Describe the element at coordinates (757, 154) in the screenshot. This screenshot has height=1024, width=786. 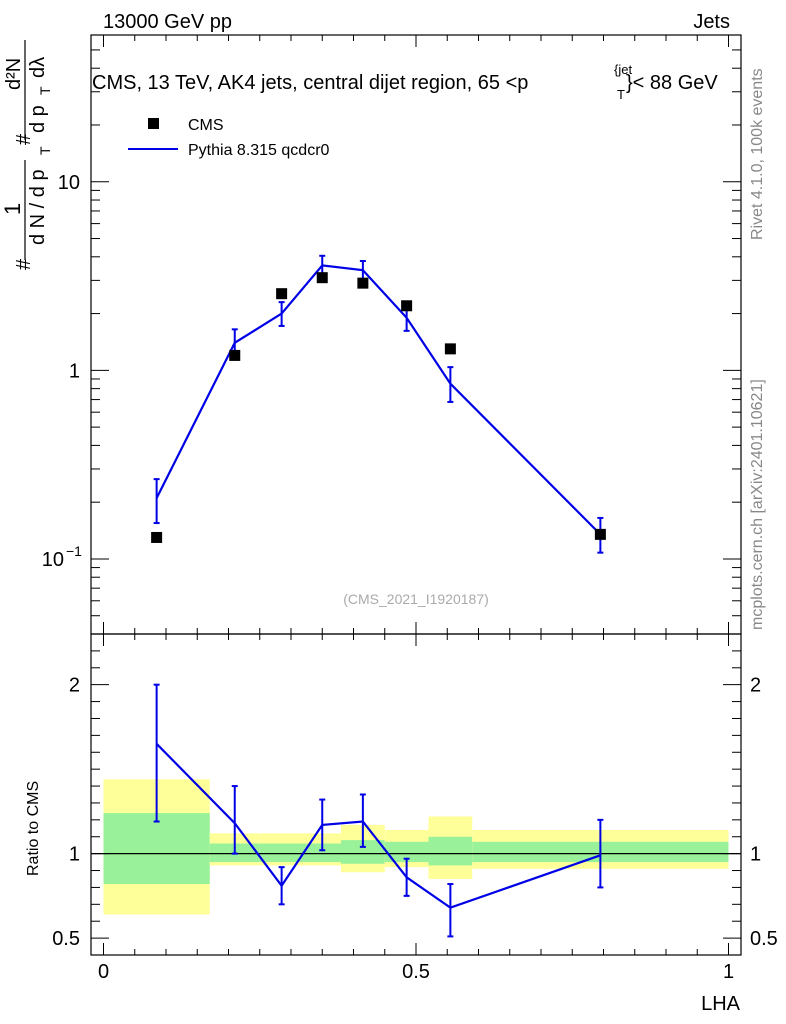
I see `side-label-rivet: Rivet 4.1.0, 100k events` at that location.